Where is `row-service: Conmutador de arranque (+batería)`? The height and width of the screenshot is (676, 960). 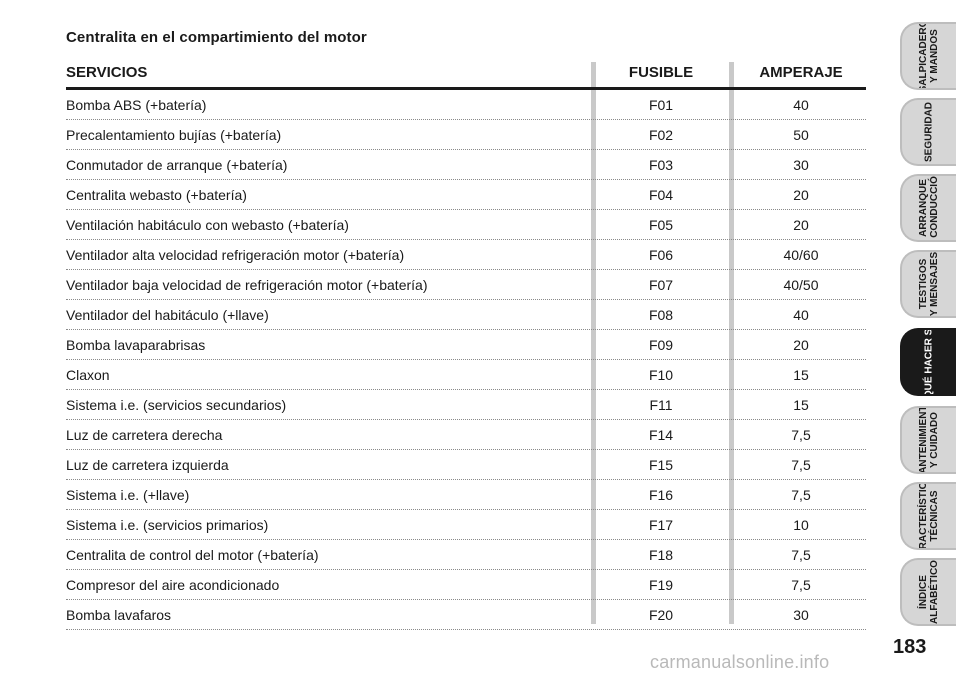 row-service: Conmutador de arranque (+batería) is located at coordinates (177, 165).